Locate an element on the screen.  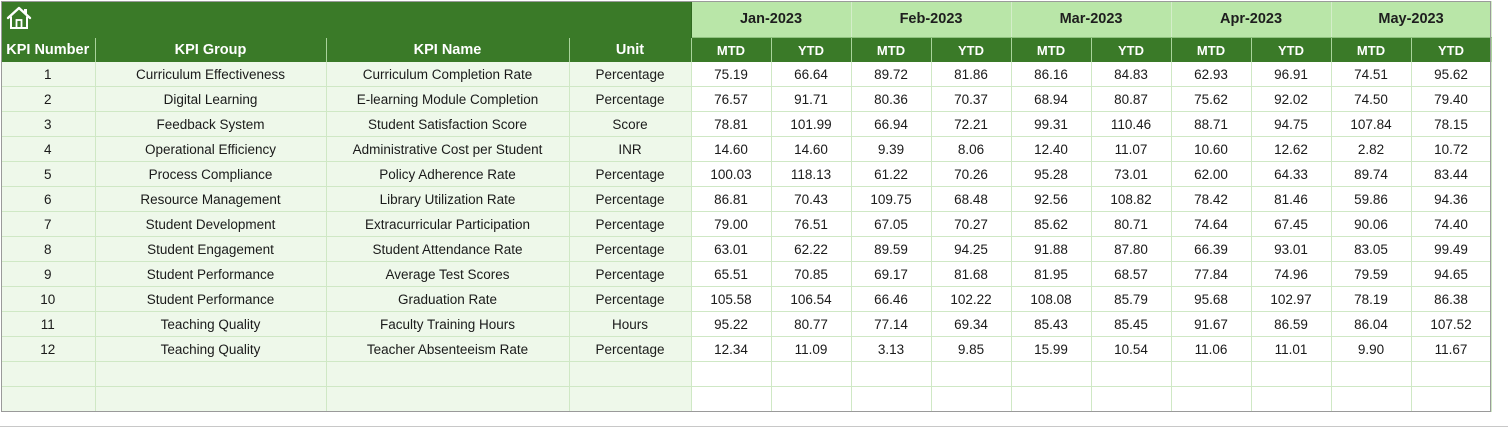
ytd-cell: 11.07 is located at coordinates (1131, 149).